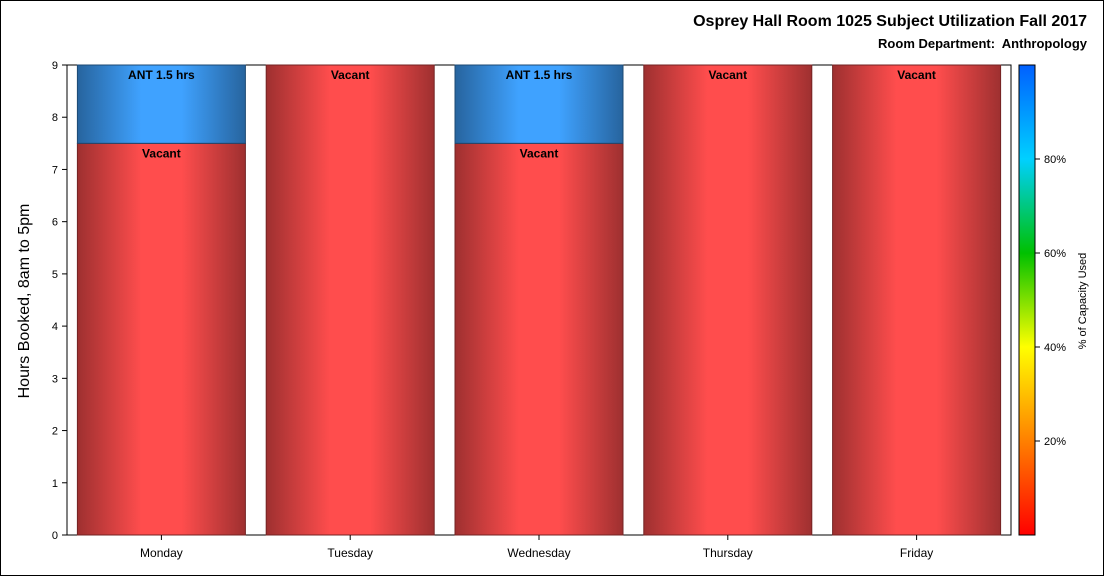  What do you see at coordinates (350, 553) in the screenshot?
I see `x-tick-label: Tuesday` at bounding box center [350, 553].